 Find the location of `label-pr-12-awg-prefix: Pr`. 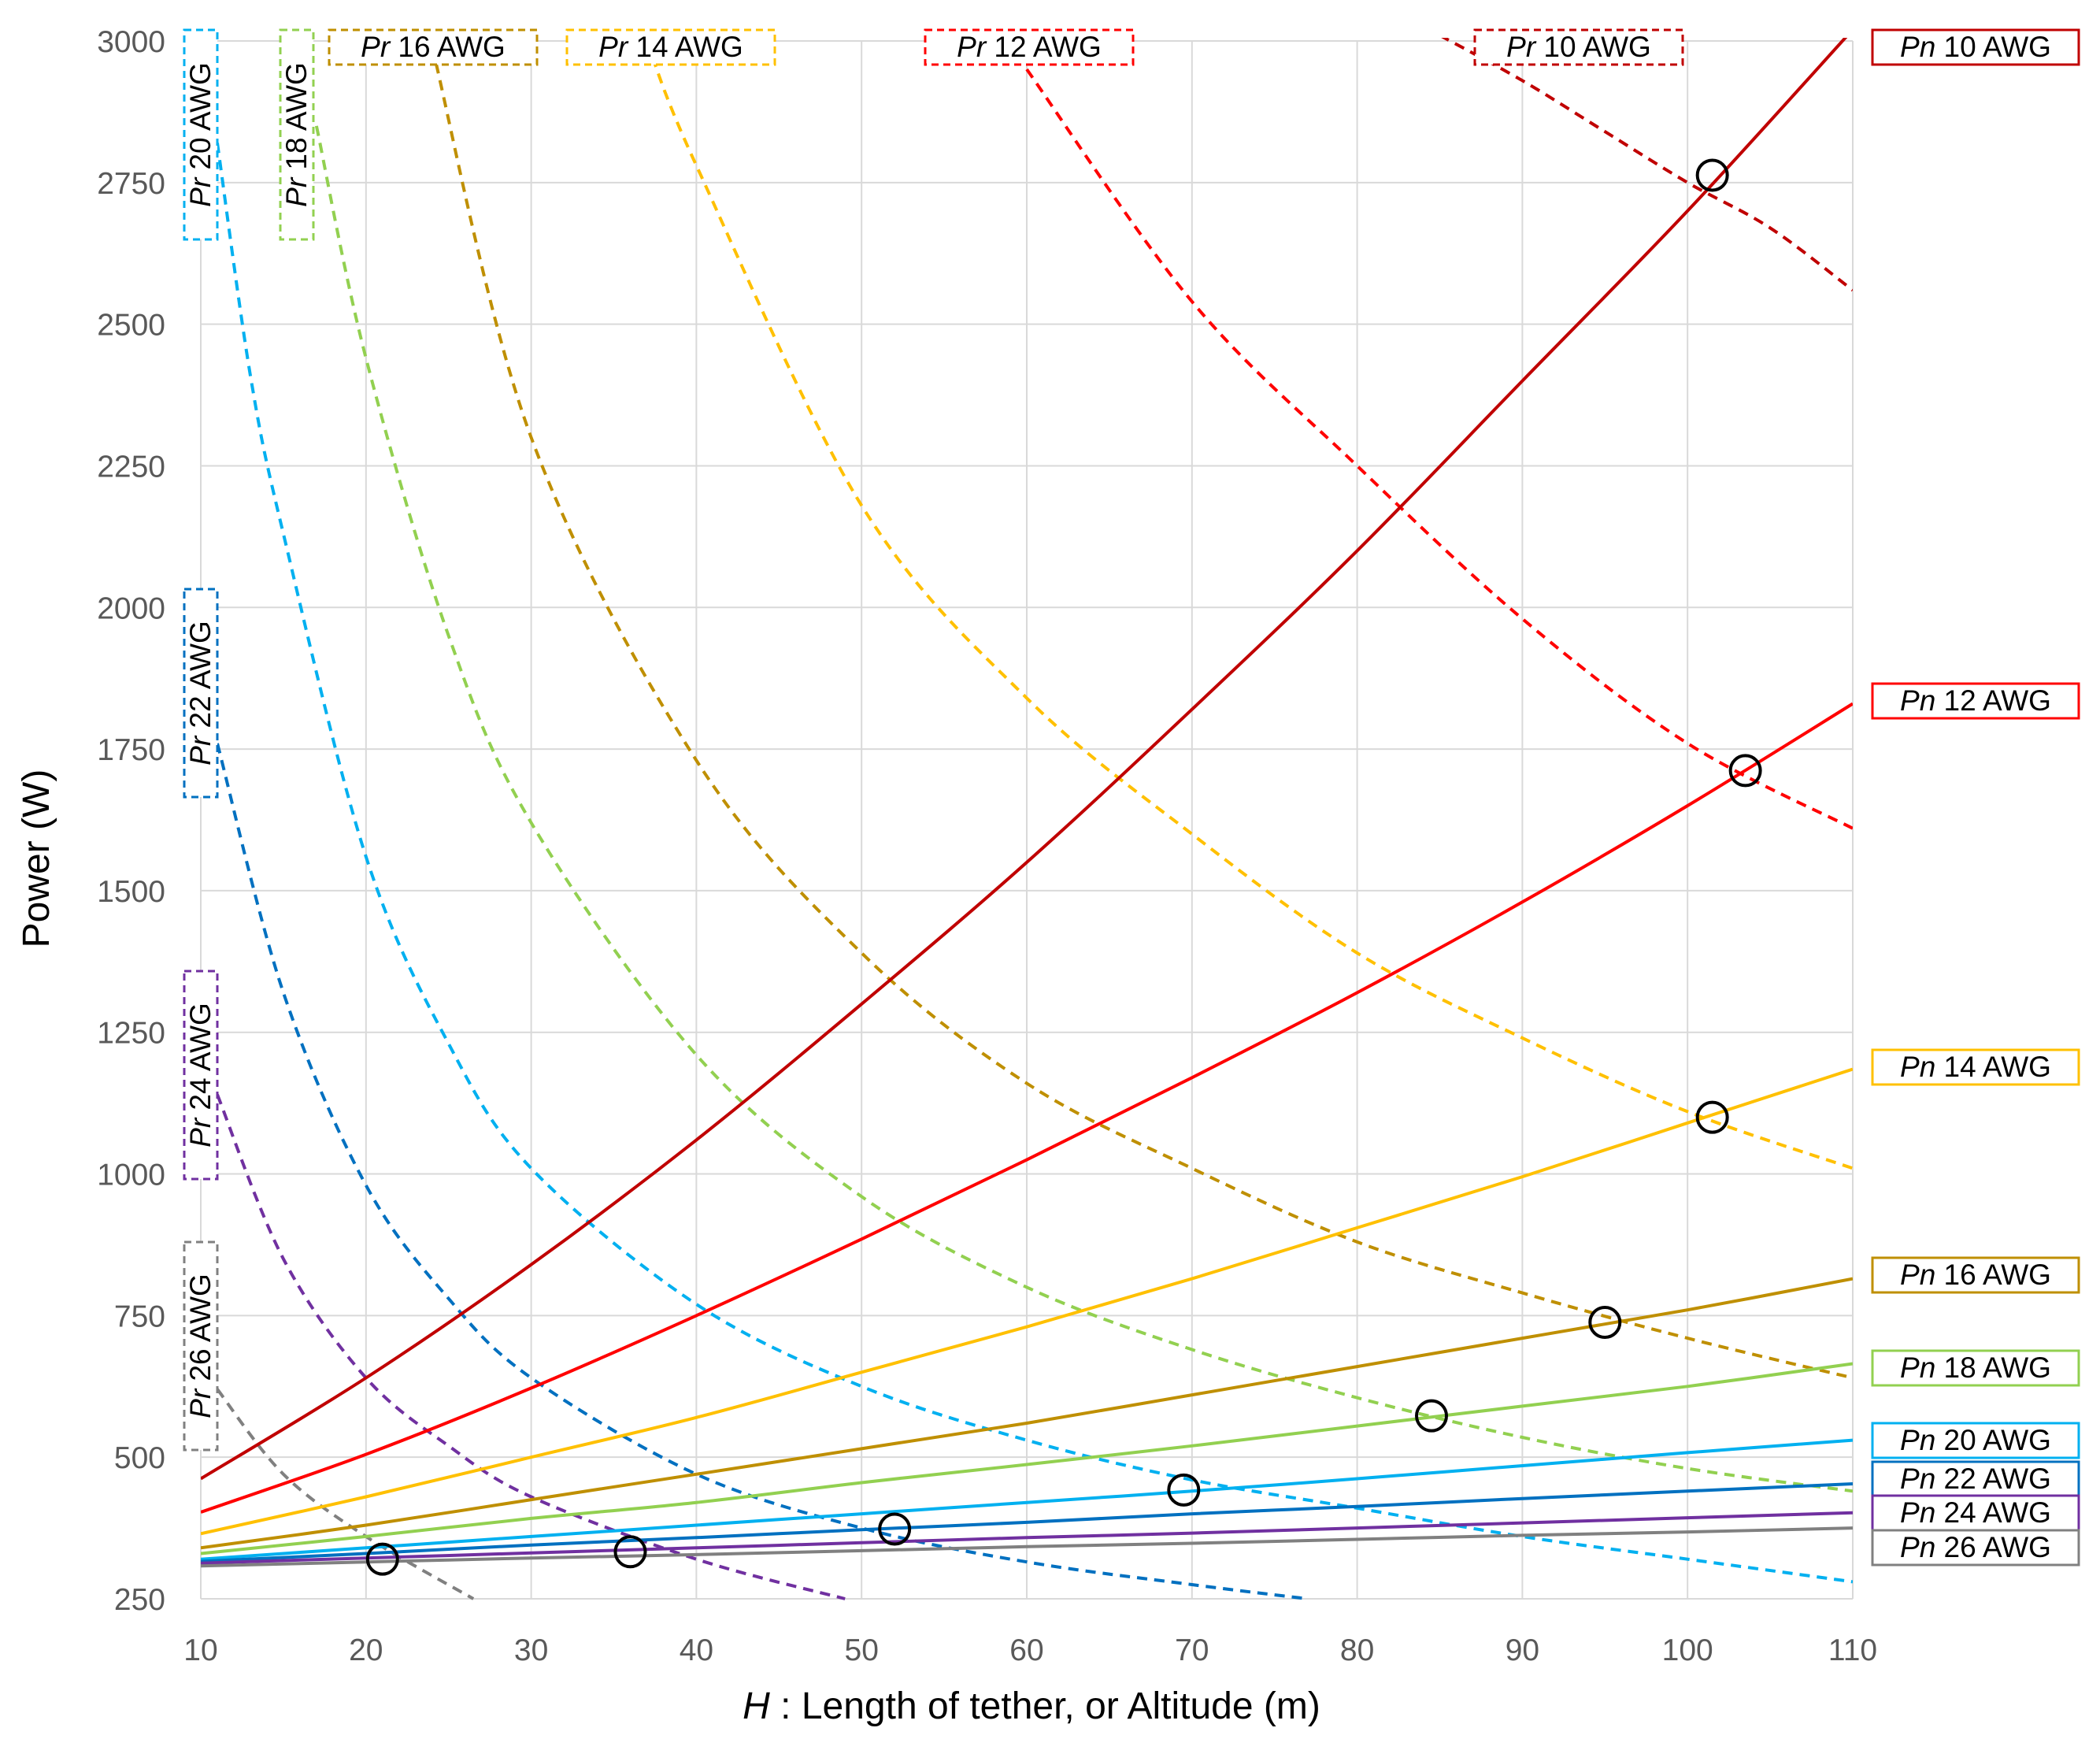

label-pr-12-awg-prefix: Pr is located at coordinates (972, 47).